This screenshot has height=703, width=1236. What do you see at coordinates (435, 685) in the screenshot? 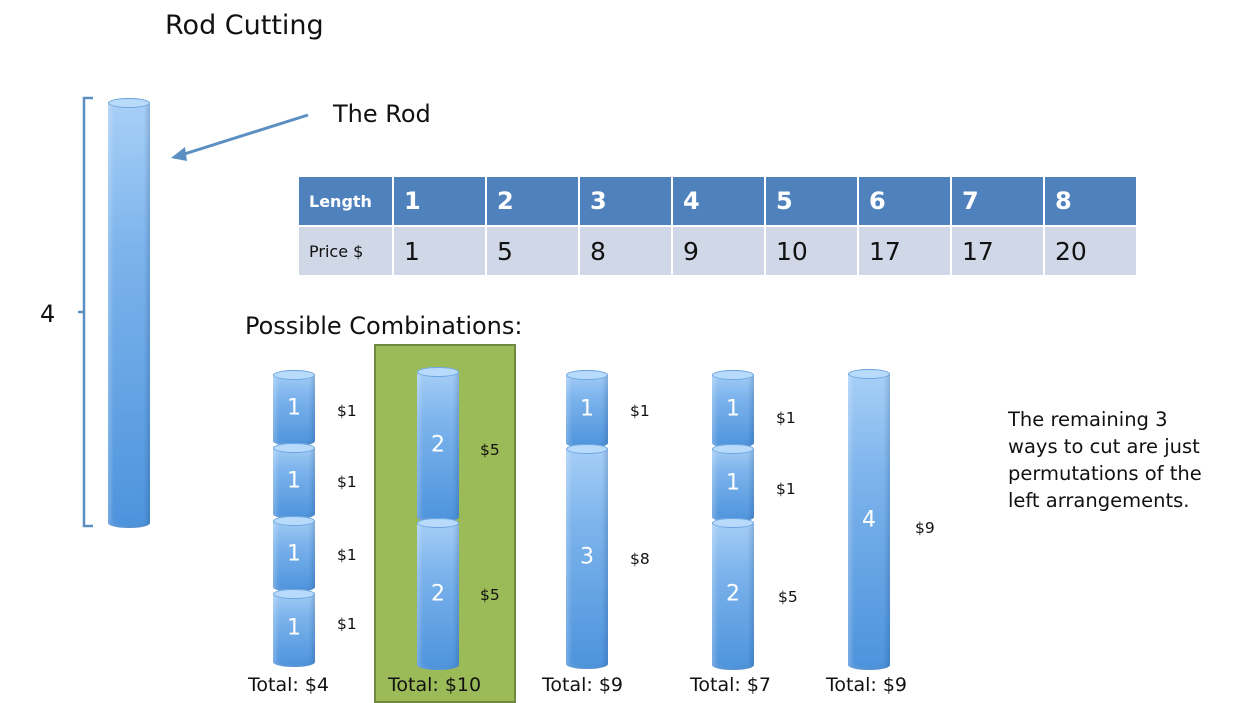
I see `combination-total: Total: $10` at bounding box center [435, 685].